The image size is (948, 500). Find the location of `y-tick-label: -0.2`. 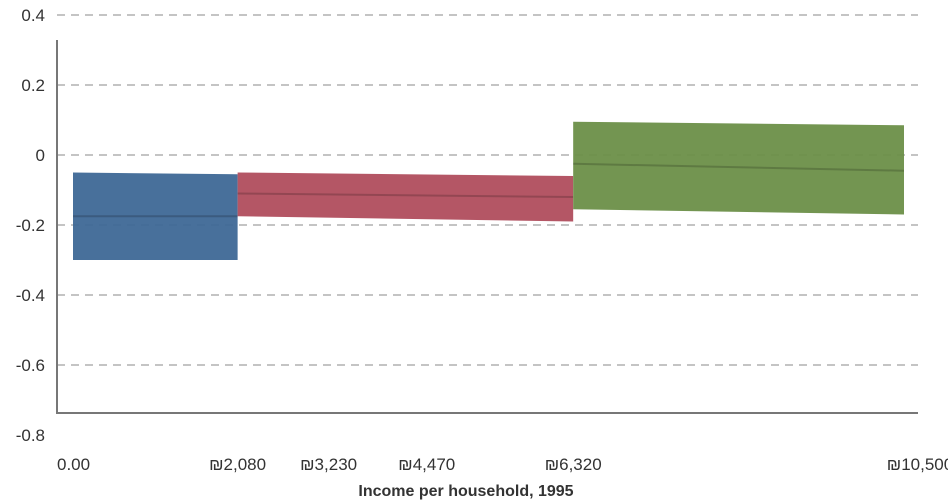

y-tick-label: -0.2 is located at coordinates (30, 225).